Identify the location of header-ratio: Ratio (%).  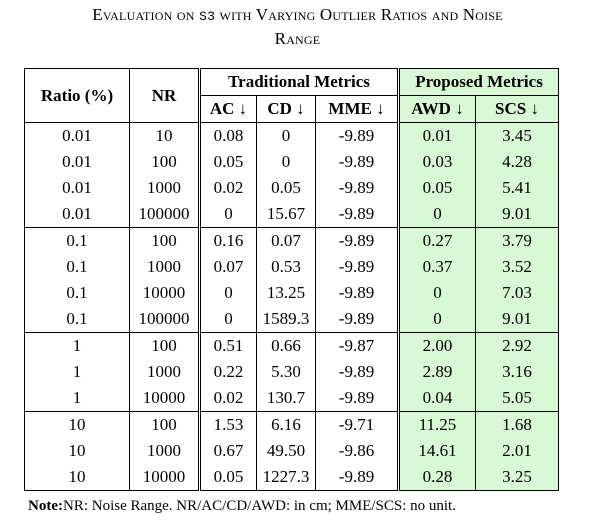
(77, 95).